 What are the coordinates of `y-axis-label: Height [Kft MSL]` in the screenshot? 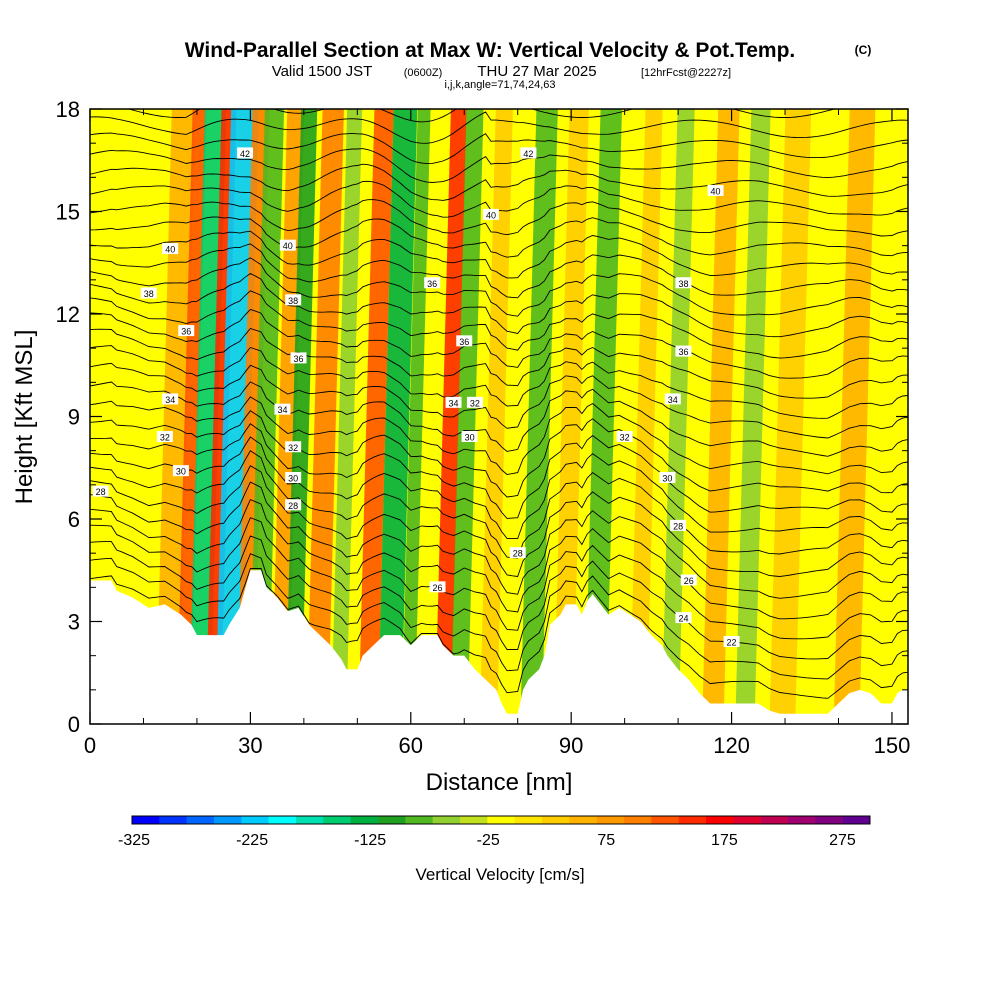 It's located at (24, 417).